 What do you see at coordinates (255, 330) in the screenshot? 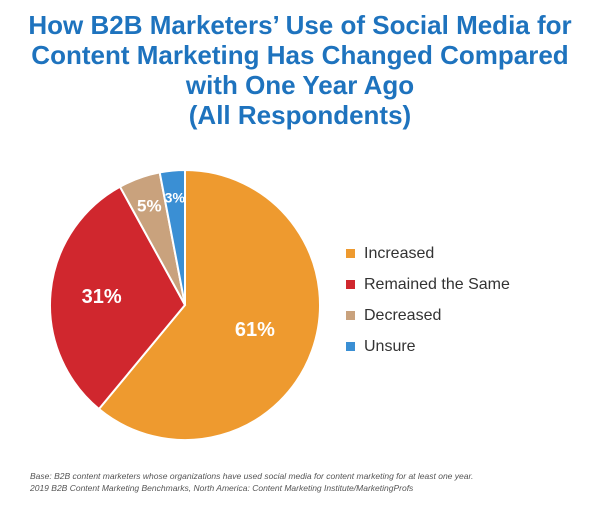
I see `pie-label-increased: 61%` at bounding box center [255, 330].